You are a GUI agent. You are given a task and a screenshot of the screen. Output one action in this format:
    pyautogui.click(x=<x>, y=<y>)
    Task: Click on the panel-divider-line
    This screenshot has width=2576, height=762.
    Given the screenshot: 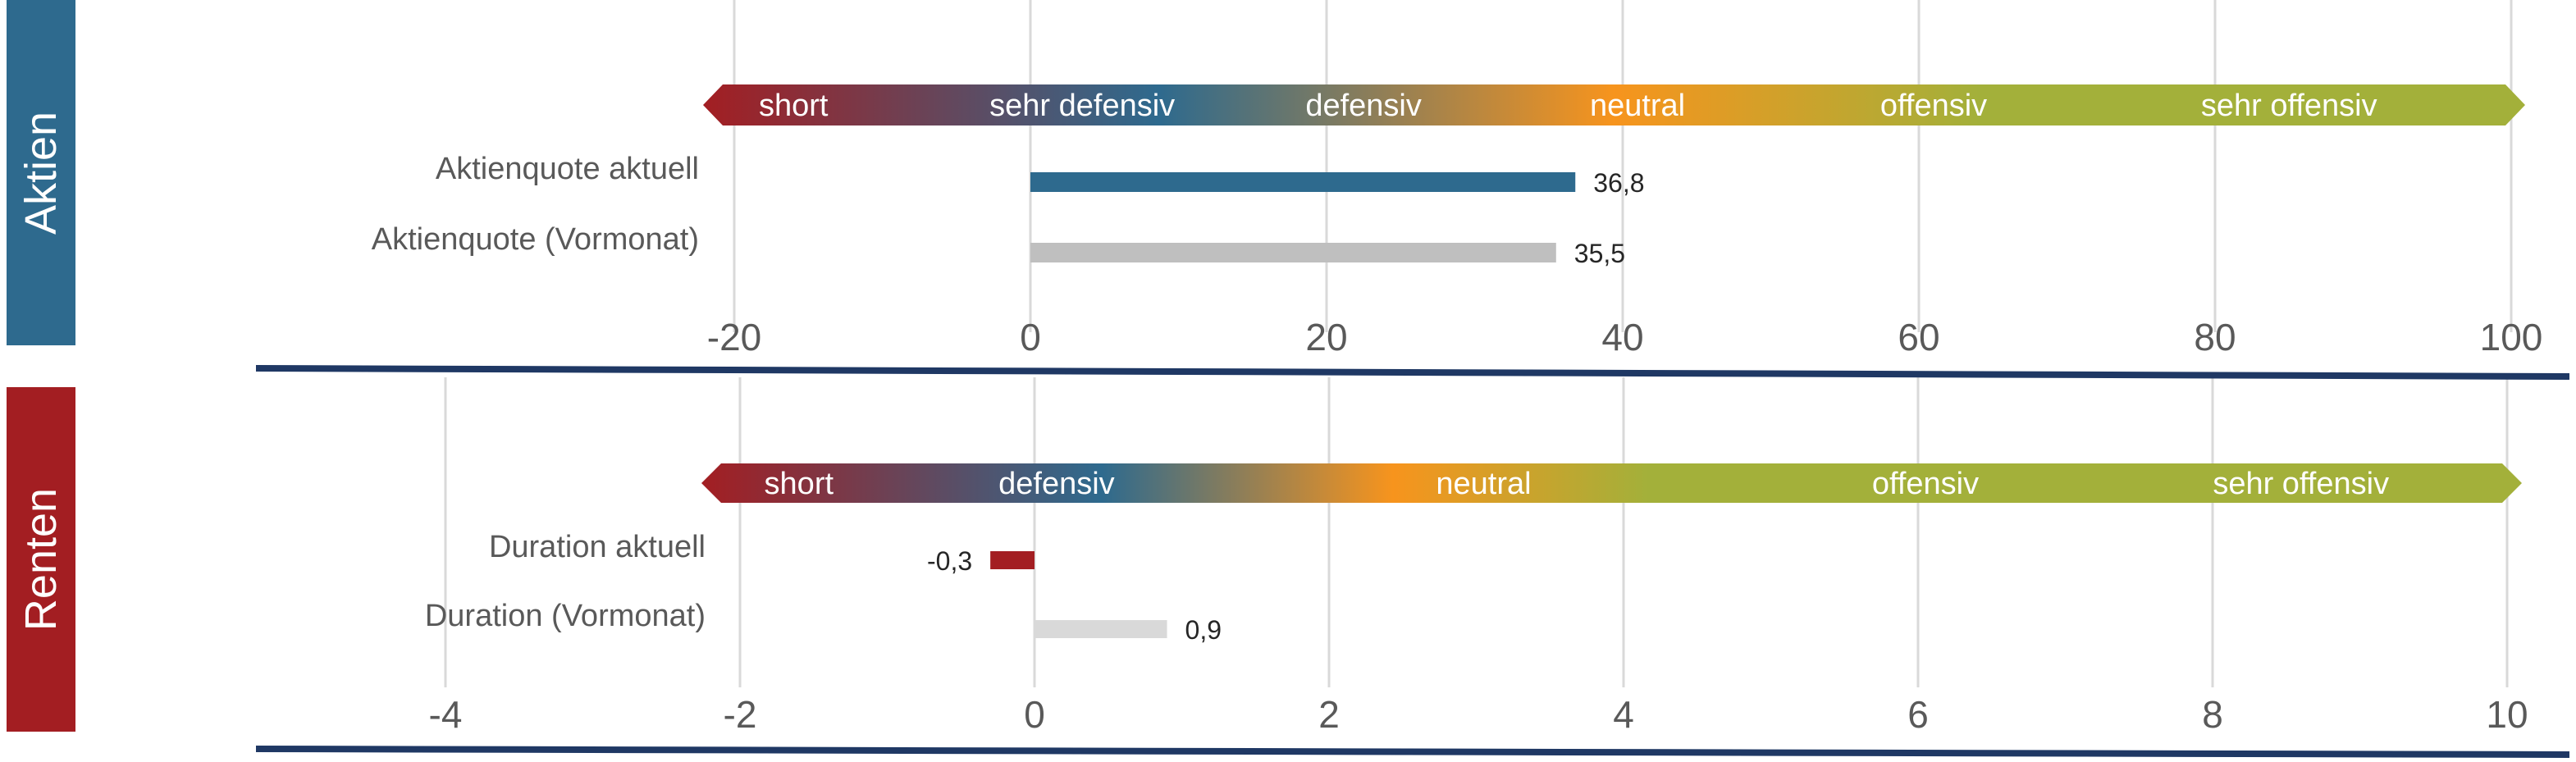 What is the action you would take?
    pyautogui.click(x=1413, y=372)
    